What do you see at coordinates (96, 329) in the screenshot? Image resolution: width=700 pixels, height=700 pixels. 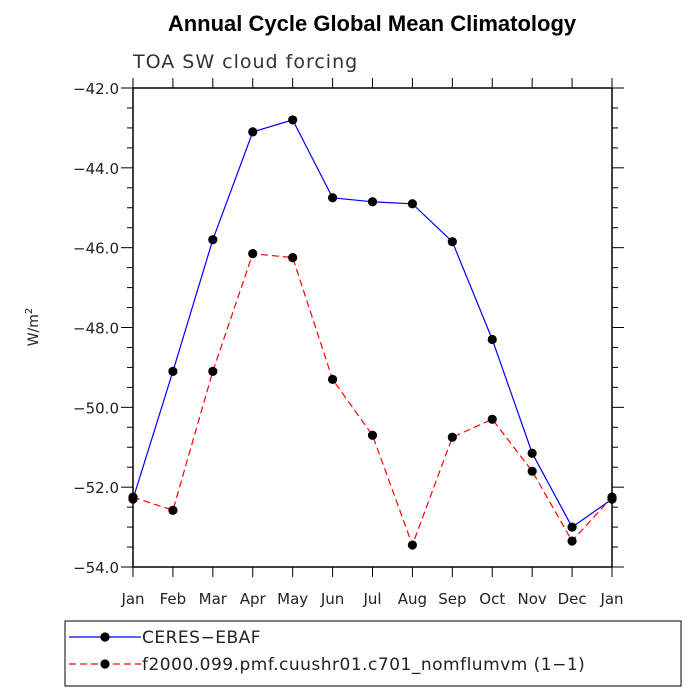 I see `y-tick-label: −48.0` at bounding box center [96, 329].